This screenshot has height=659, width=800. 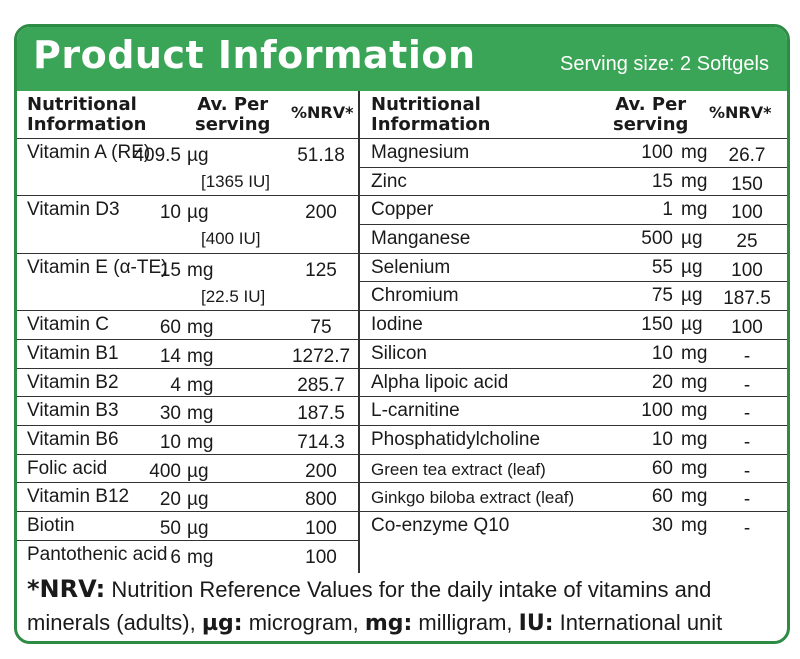 I want to click on amount-value: 75, so click(x=662, y=296).